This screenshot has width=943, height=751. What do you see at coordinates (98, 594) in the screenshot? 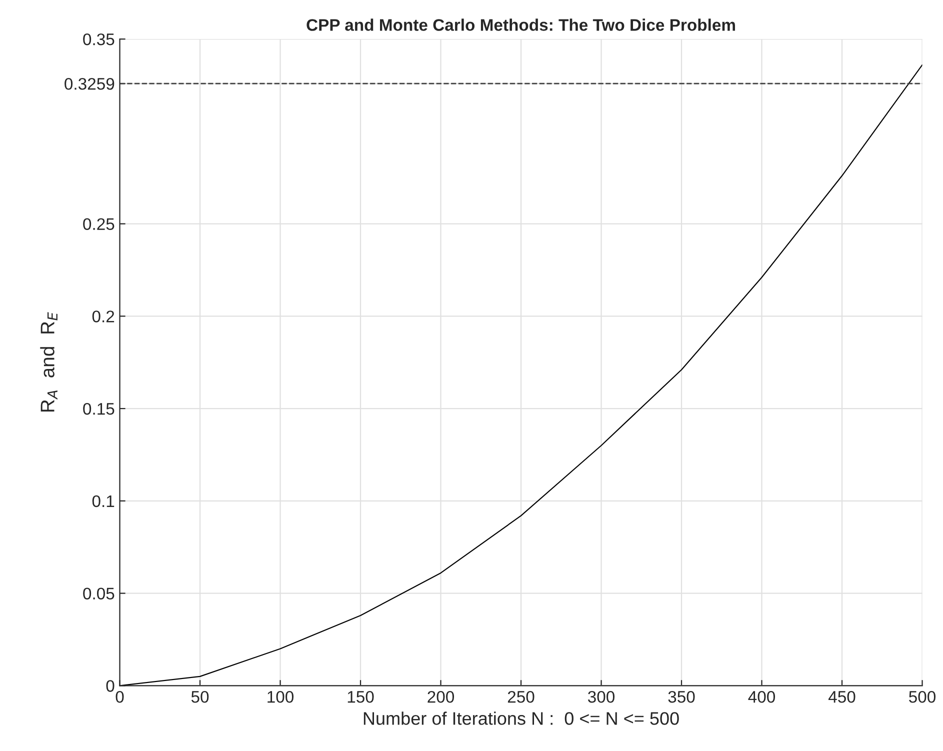
I see `y-tick-label: 0.05` at bounding box center [98, 594].